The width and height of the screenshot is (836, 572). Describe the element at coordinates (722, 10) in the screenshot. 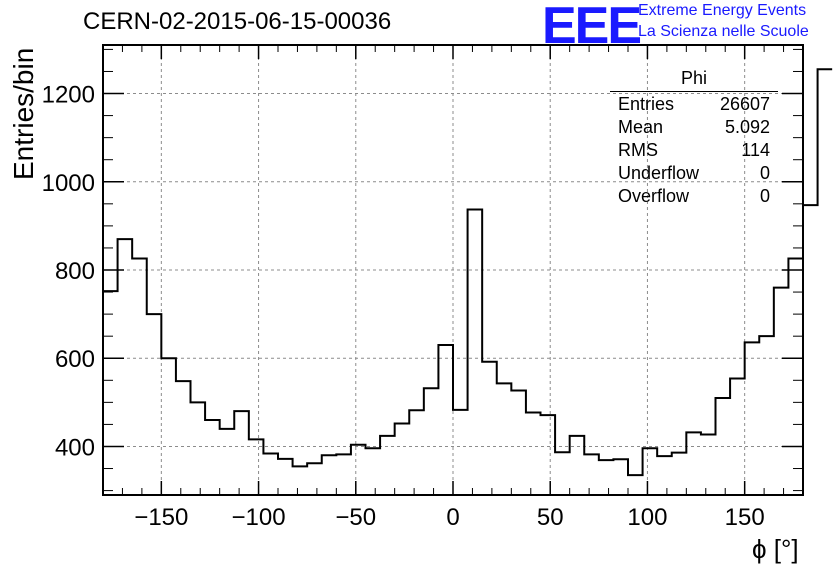

I see `logo-subtitle-line1: Extreme Energy Events` at that location.